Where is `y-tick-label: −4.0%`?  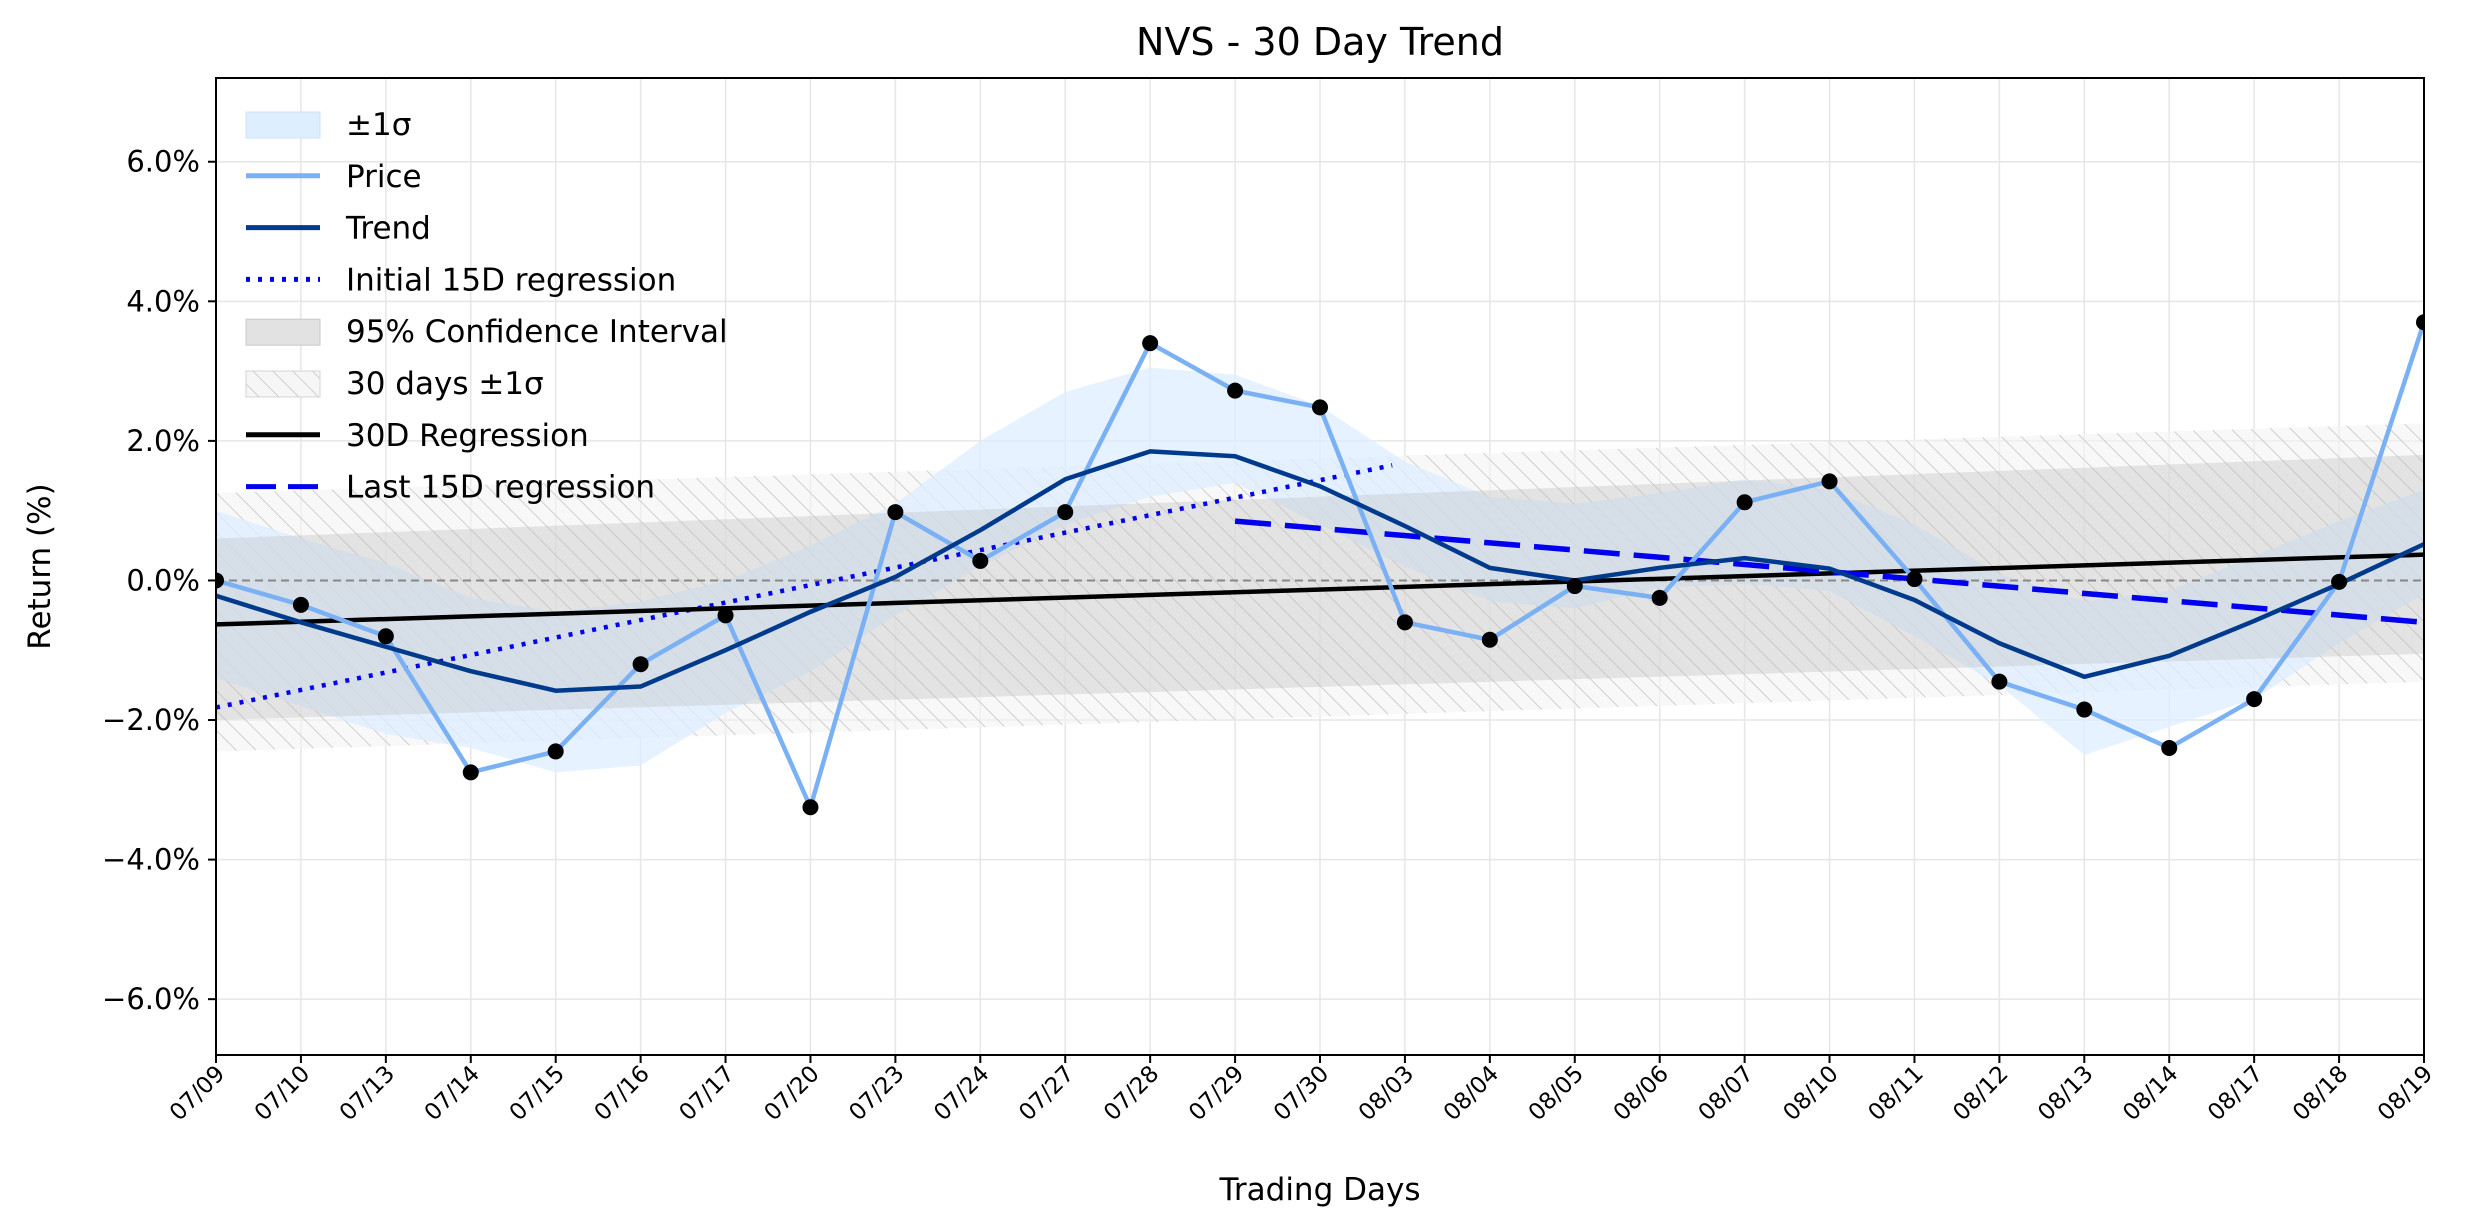 y-tick-label: −4.0% is located at coordinates (151, 860).